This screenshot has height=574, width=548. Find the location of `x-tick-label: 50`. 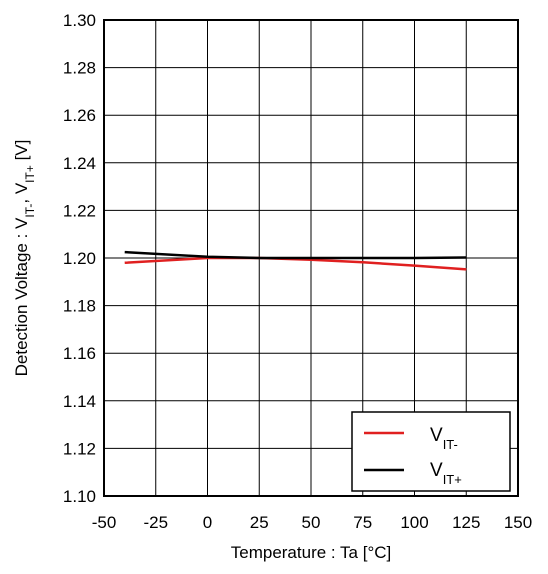

x-tick-label: 50 is located at coordinates (311, 522).